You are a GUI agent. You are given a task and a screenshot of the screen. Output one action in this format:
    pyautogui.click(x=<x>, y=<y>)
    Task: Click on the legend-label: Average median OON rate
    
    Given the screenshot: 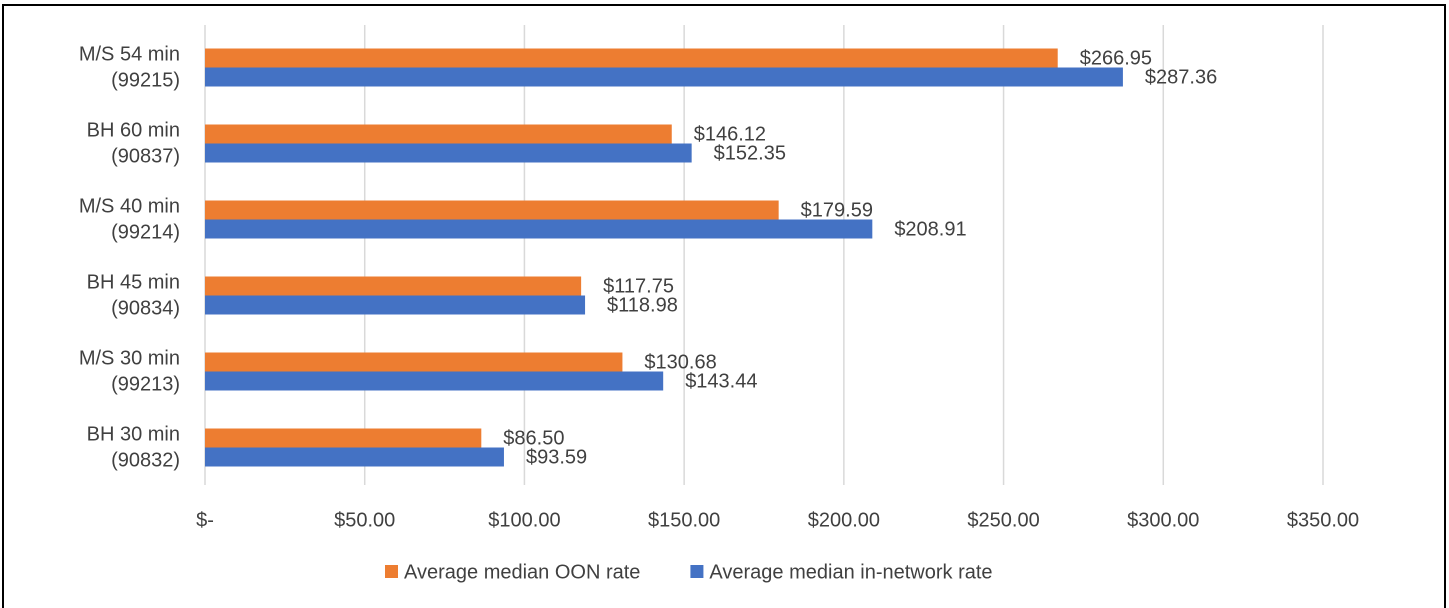 What is the action you would take?
    pyautogui.click(x=522, y=572)
    